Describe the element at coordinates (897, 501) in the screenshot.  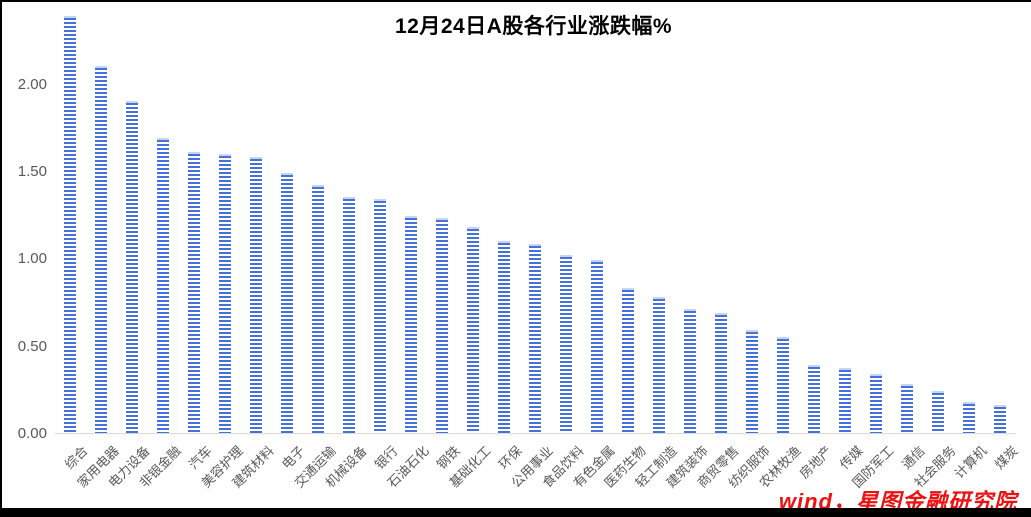
I see `watermark: wind，星图金融研究院` at that location.